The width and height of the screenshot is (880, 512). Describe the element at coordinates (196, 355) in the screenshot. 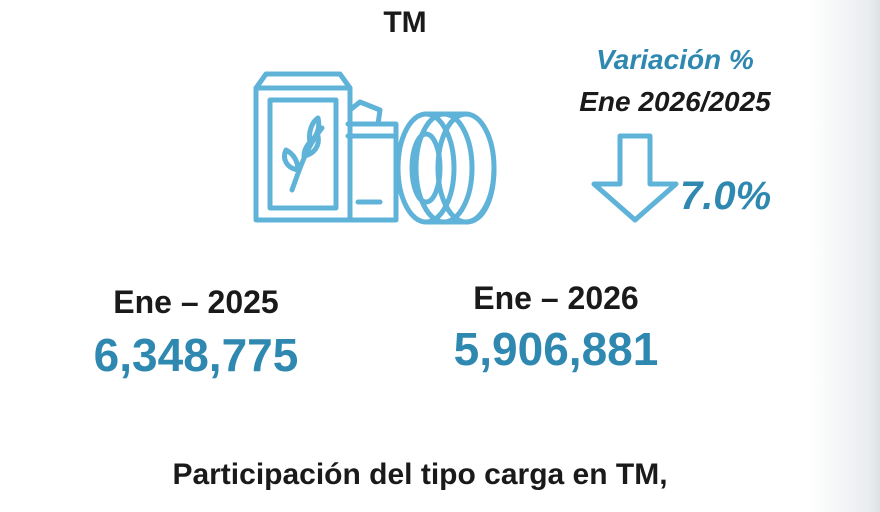

I see `period-value-2025: 6,348,775` at that location.